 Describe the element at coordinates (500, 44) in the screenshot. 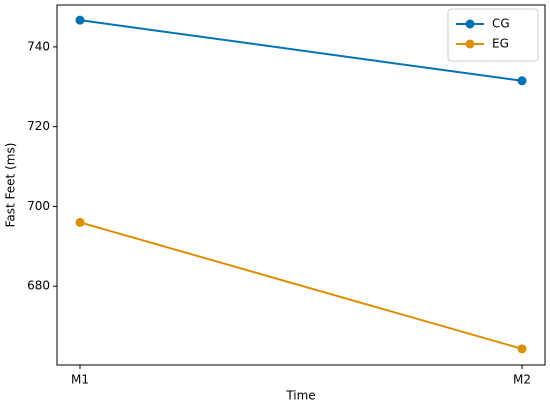

I see `legend-label: EG` at that location.